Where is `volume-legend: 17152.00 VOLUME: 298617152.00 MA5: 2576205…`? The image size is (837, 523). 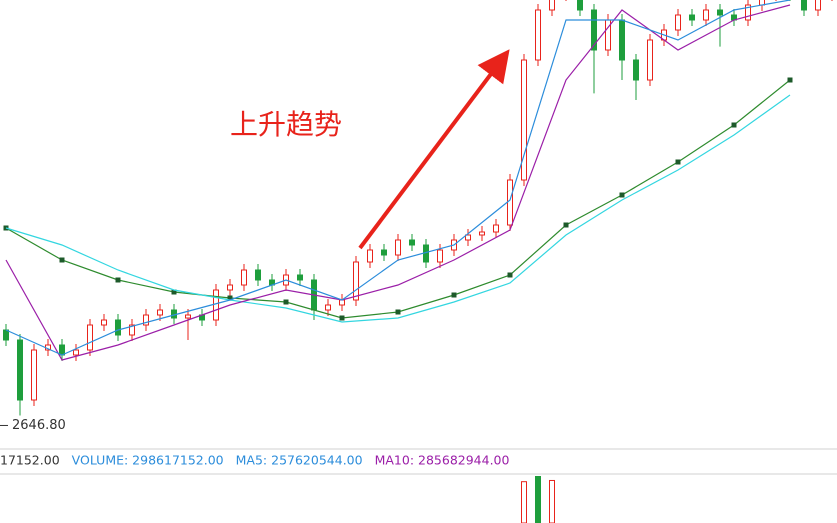
volume-legend: 17152.00 VOLUME: 298617152.00 MA5: 2576205… is located at coordinates (255, 460).